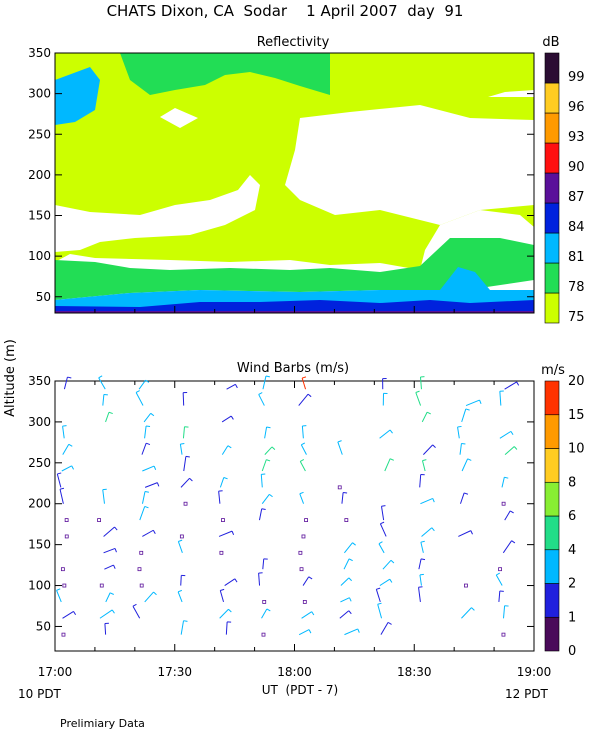 The height and width of the screenshot is (750, 600). What do you see at coordinates (39, 53) in the screenshot?
I see `reflectivity-y-tick-label: 350` at bounding box center [39, 53].